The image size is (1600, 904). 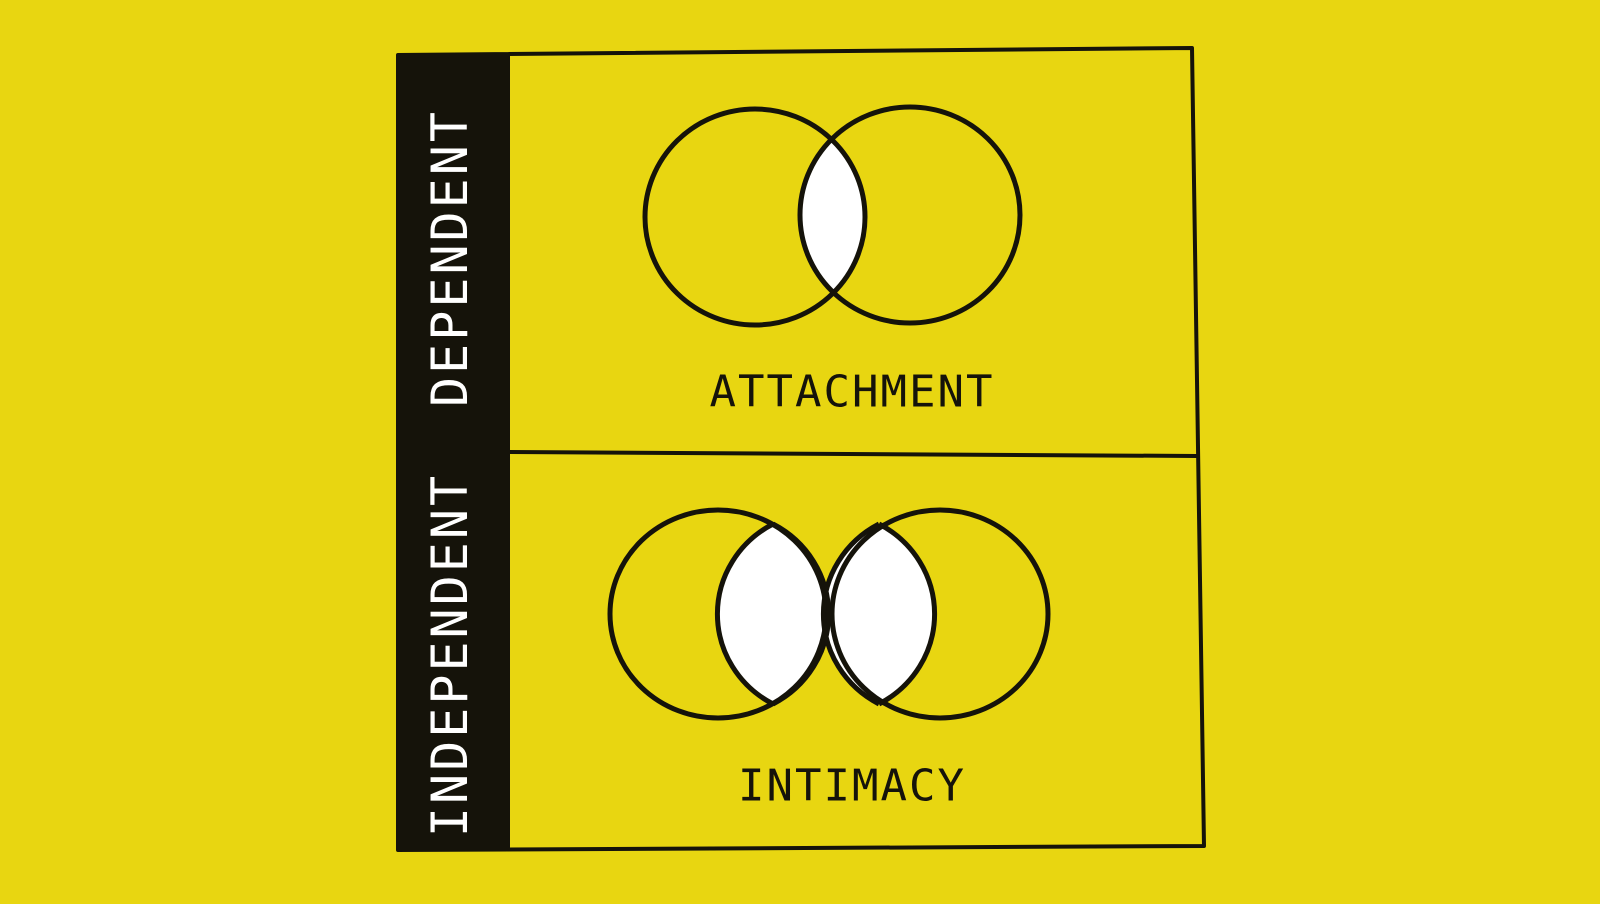 I want to click on sidebar-label-independent: INDEPENDENT, so click(x=450, y=655).